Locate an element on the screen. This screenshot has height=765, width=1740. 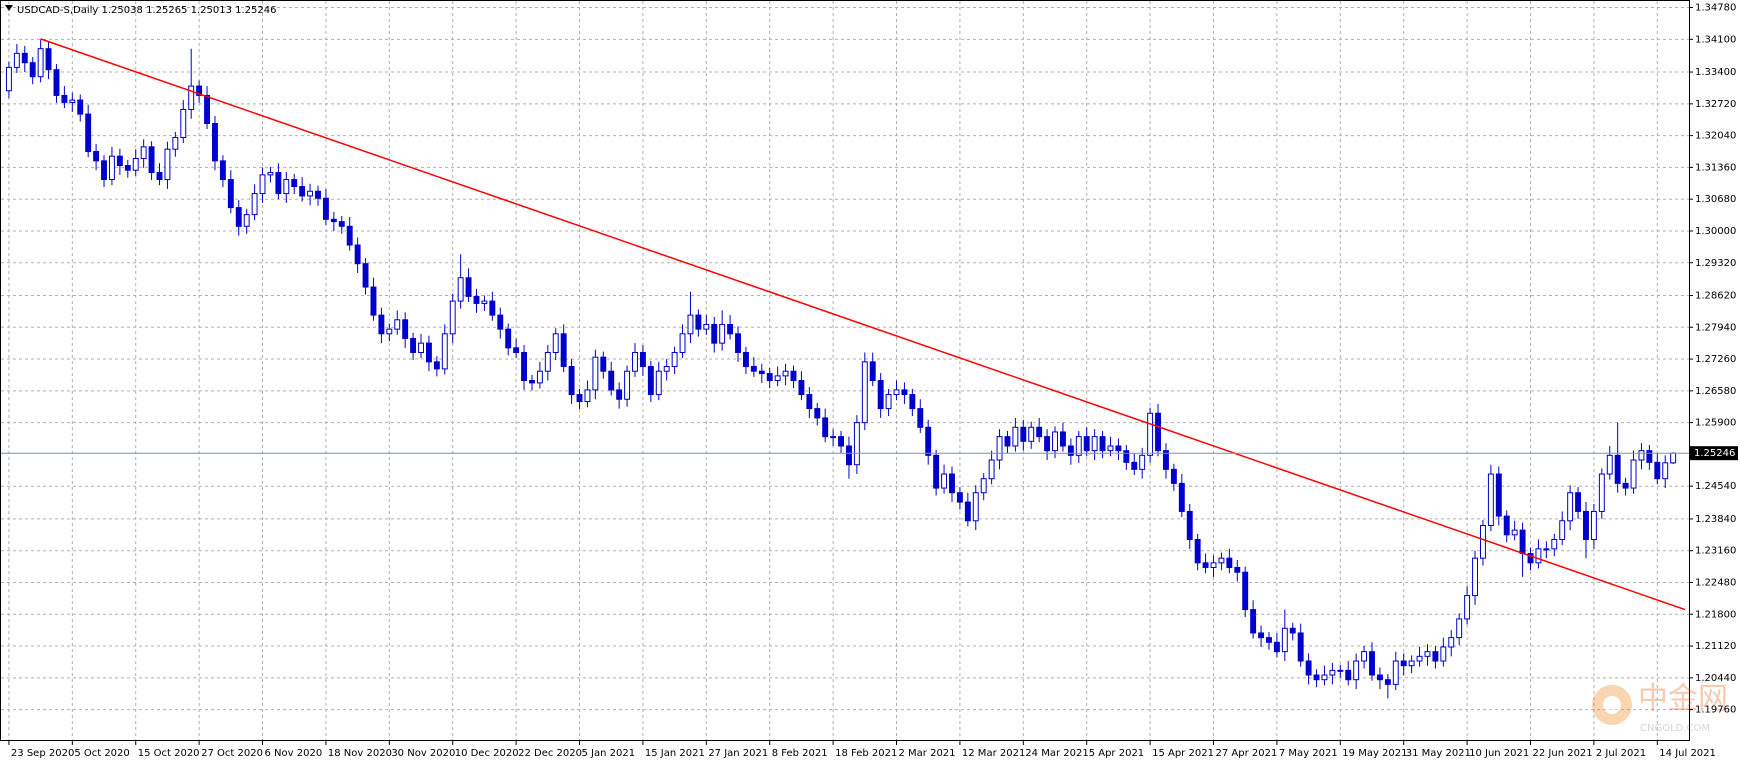
y-tick-label: 1.21800 is located at coordinates (1715, 614).